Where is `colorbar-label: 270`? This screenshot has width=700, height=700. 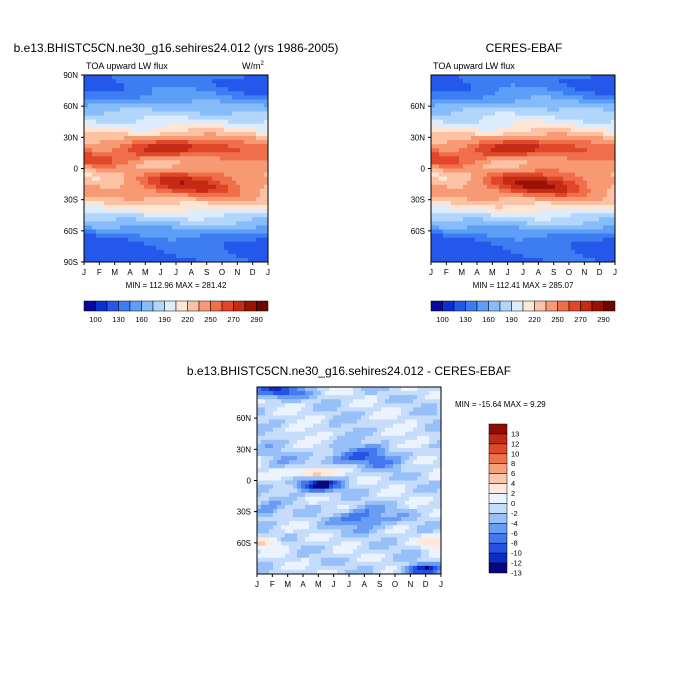 colorbar-label: 270 is located at coordinates (233, 319).